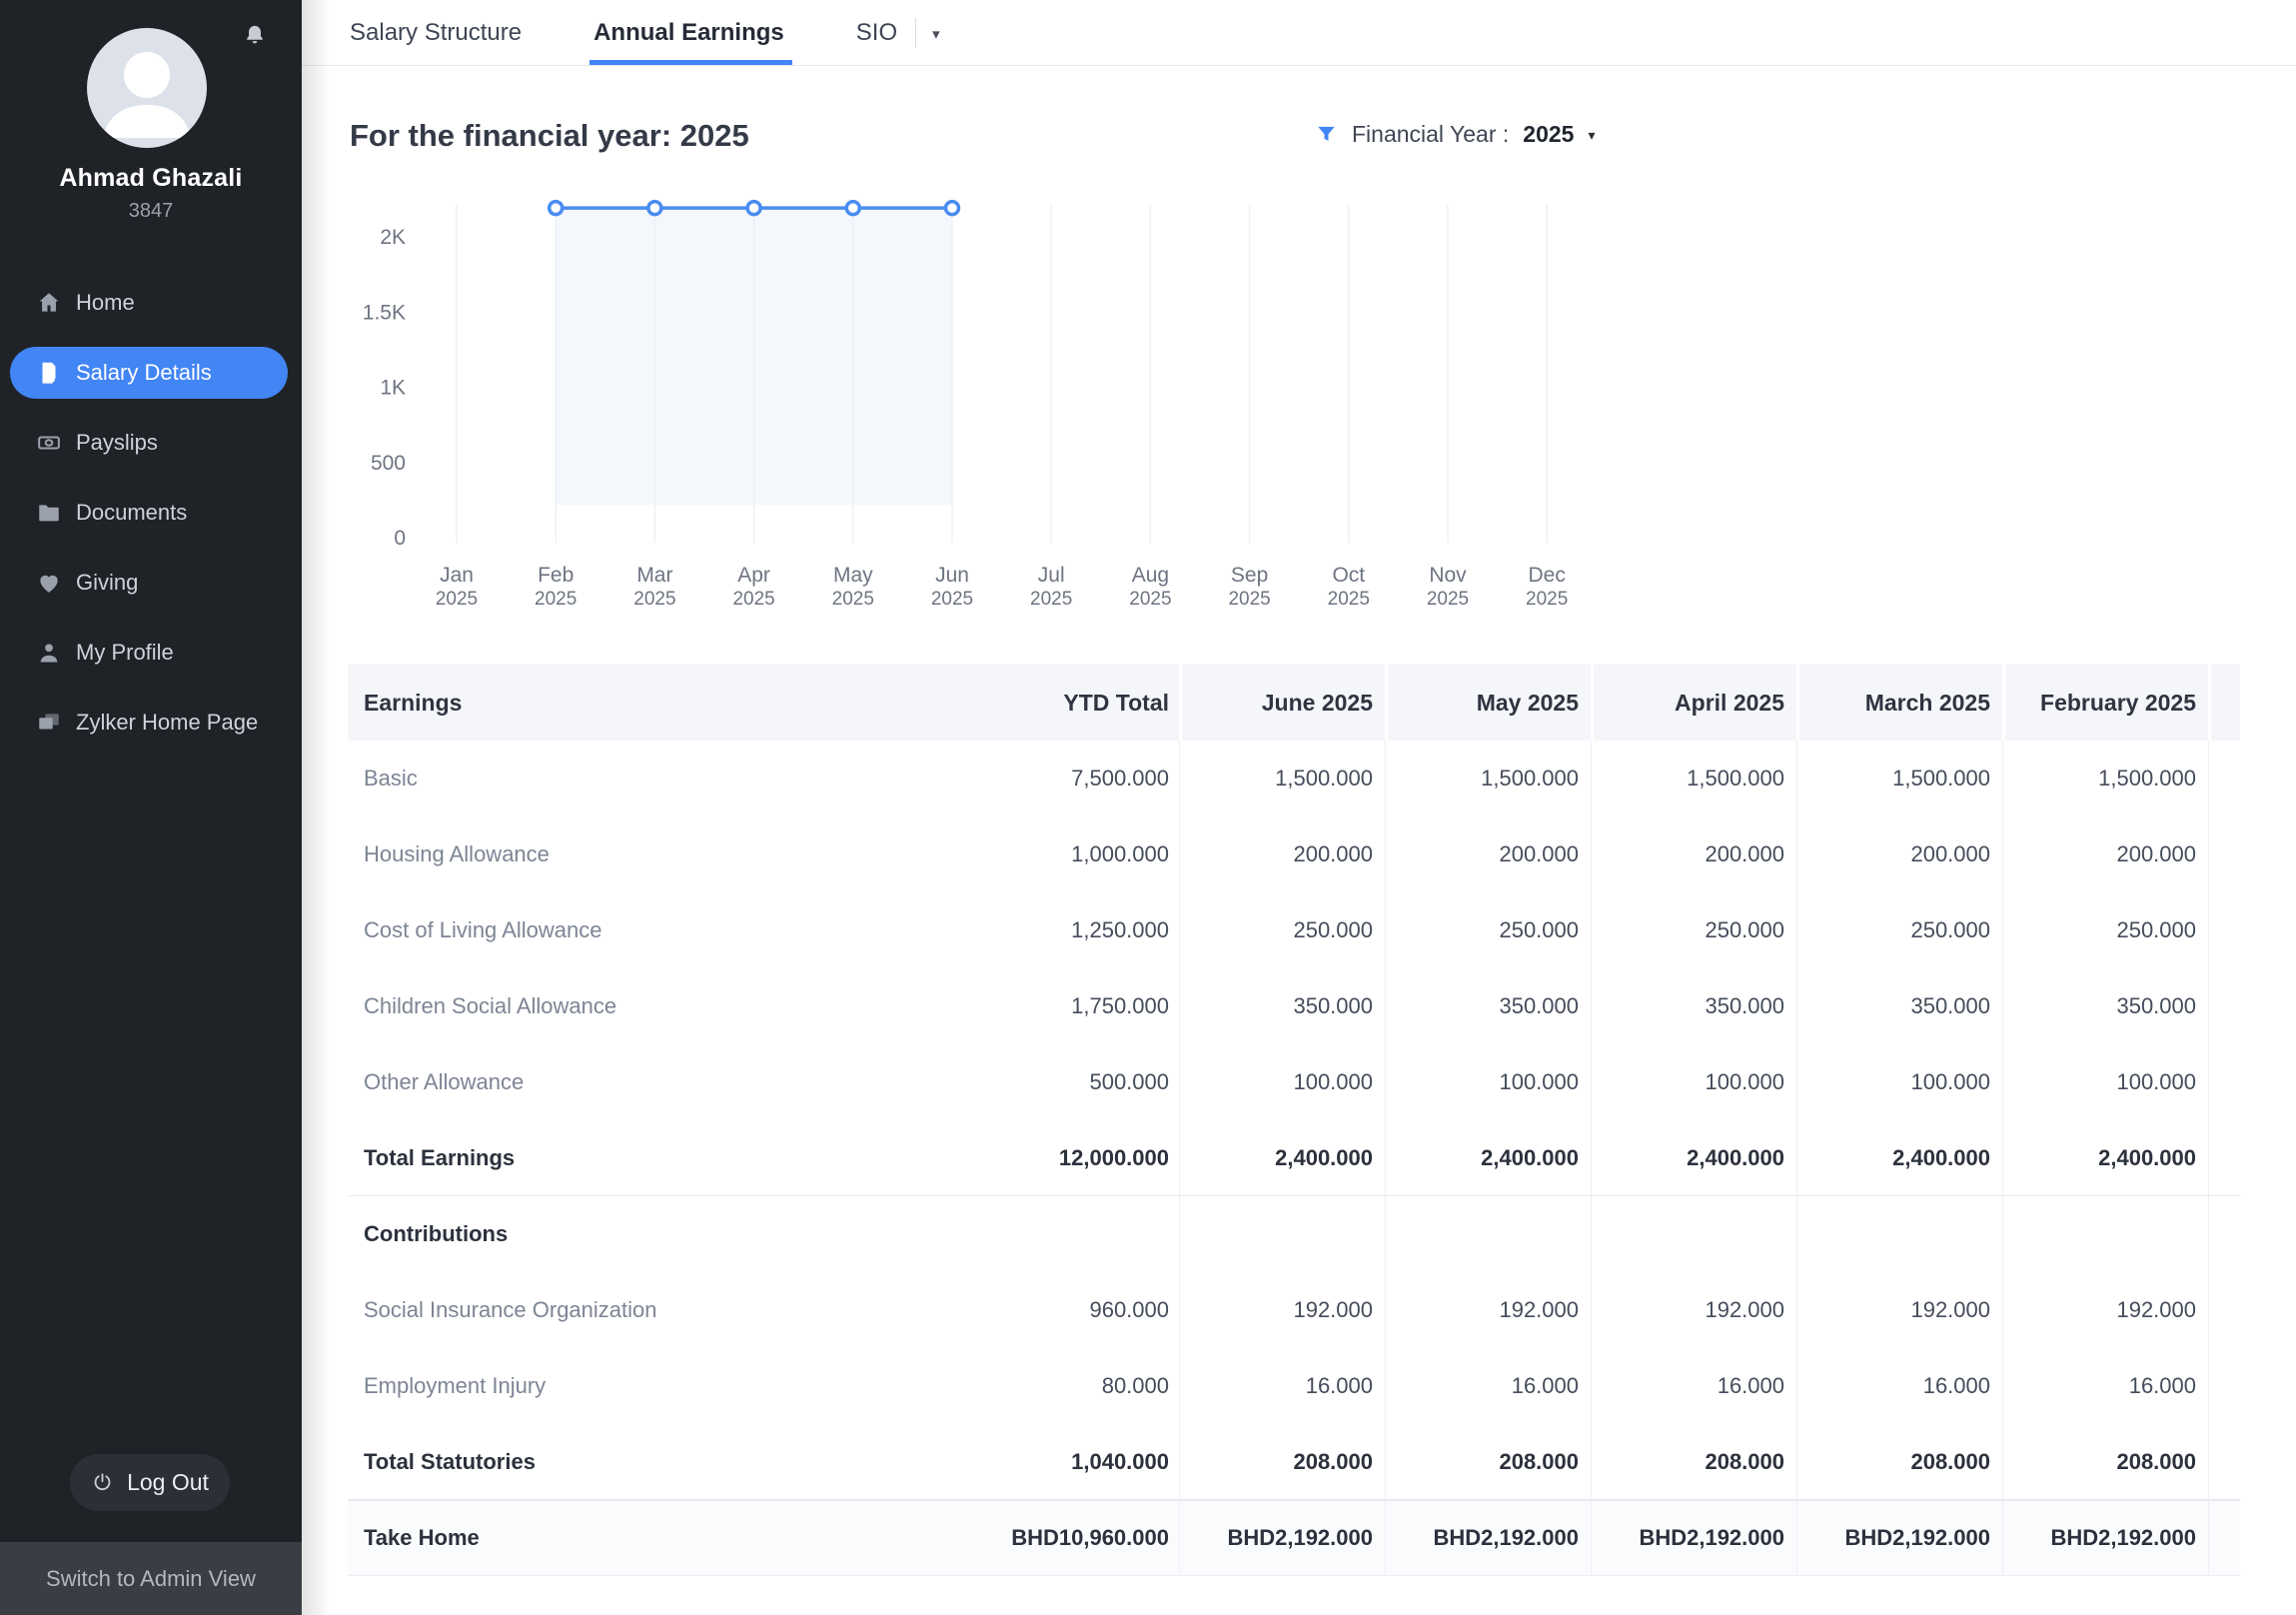  I want to click on y-tick-label: 2K, so click(393, 237).